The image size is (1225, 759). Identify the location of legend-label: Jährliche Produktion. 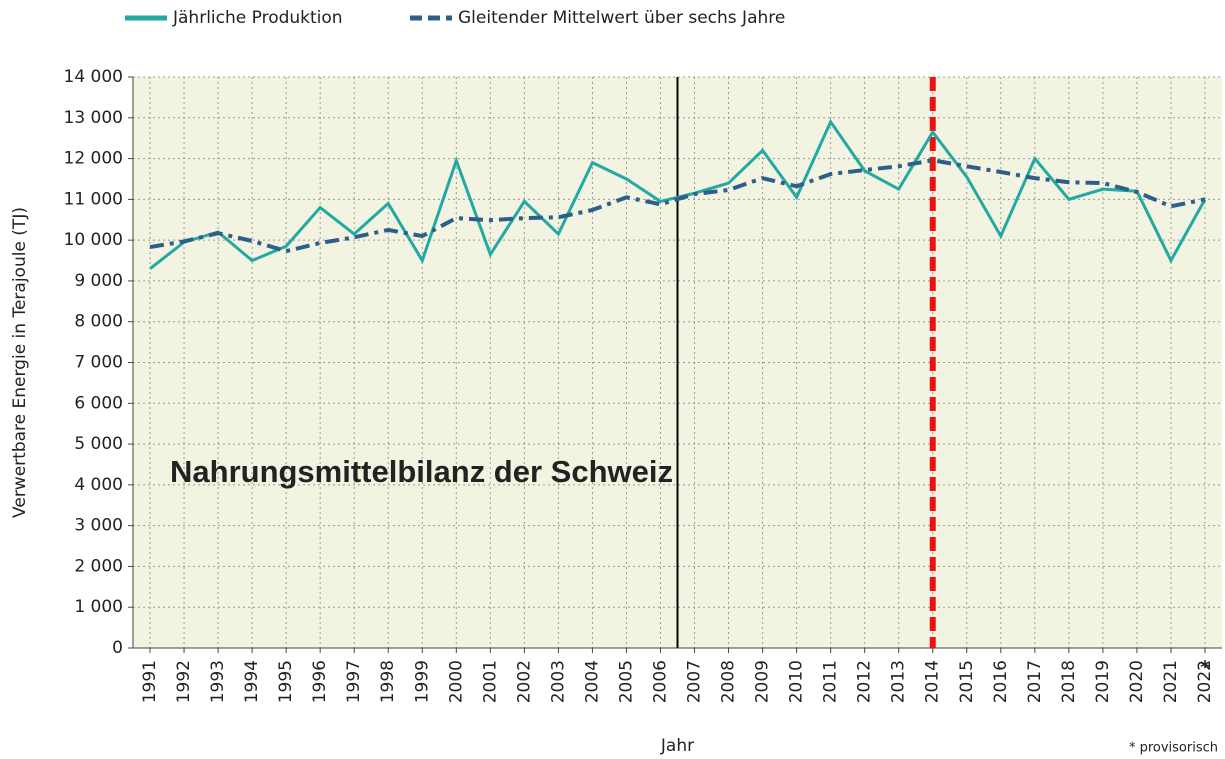
(257, 18).